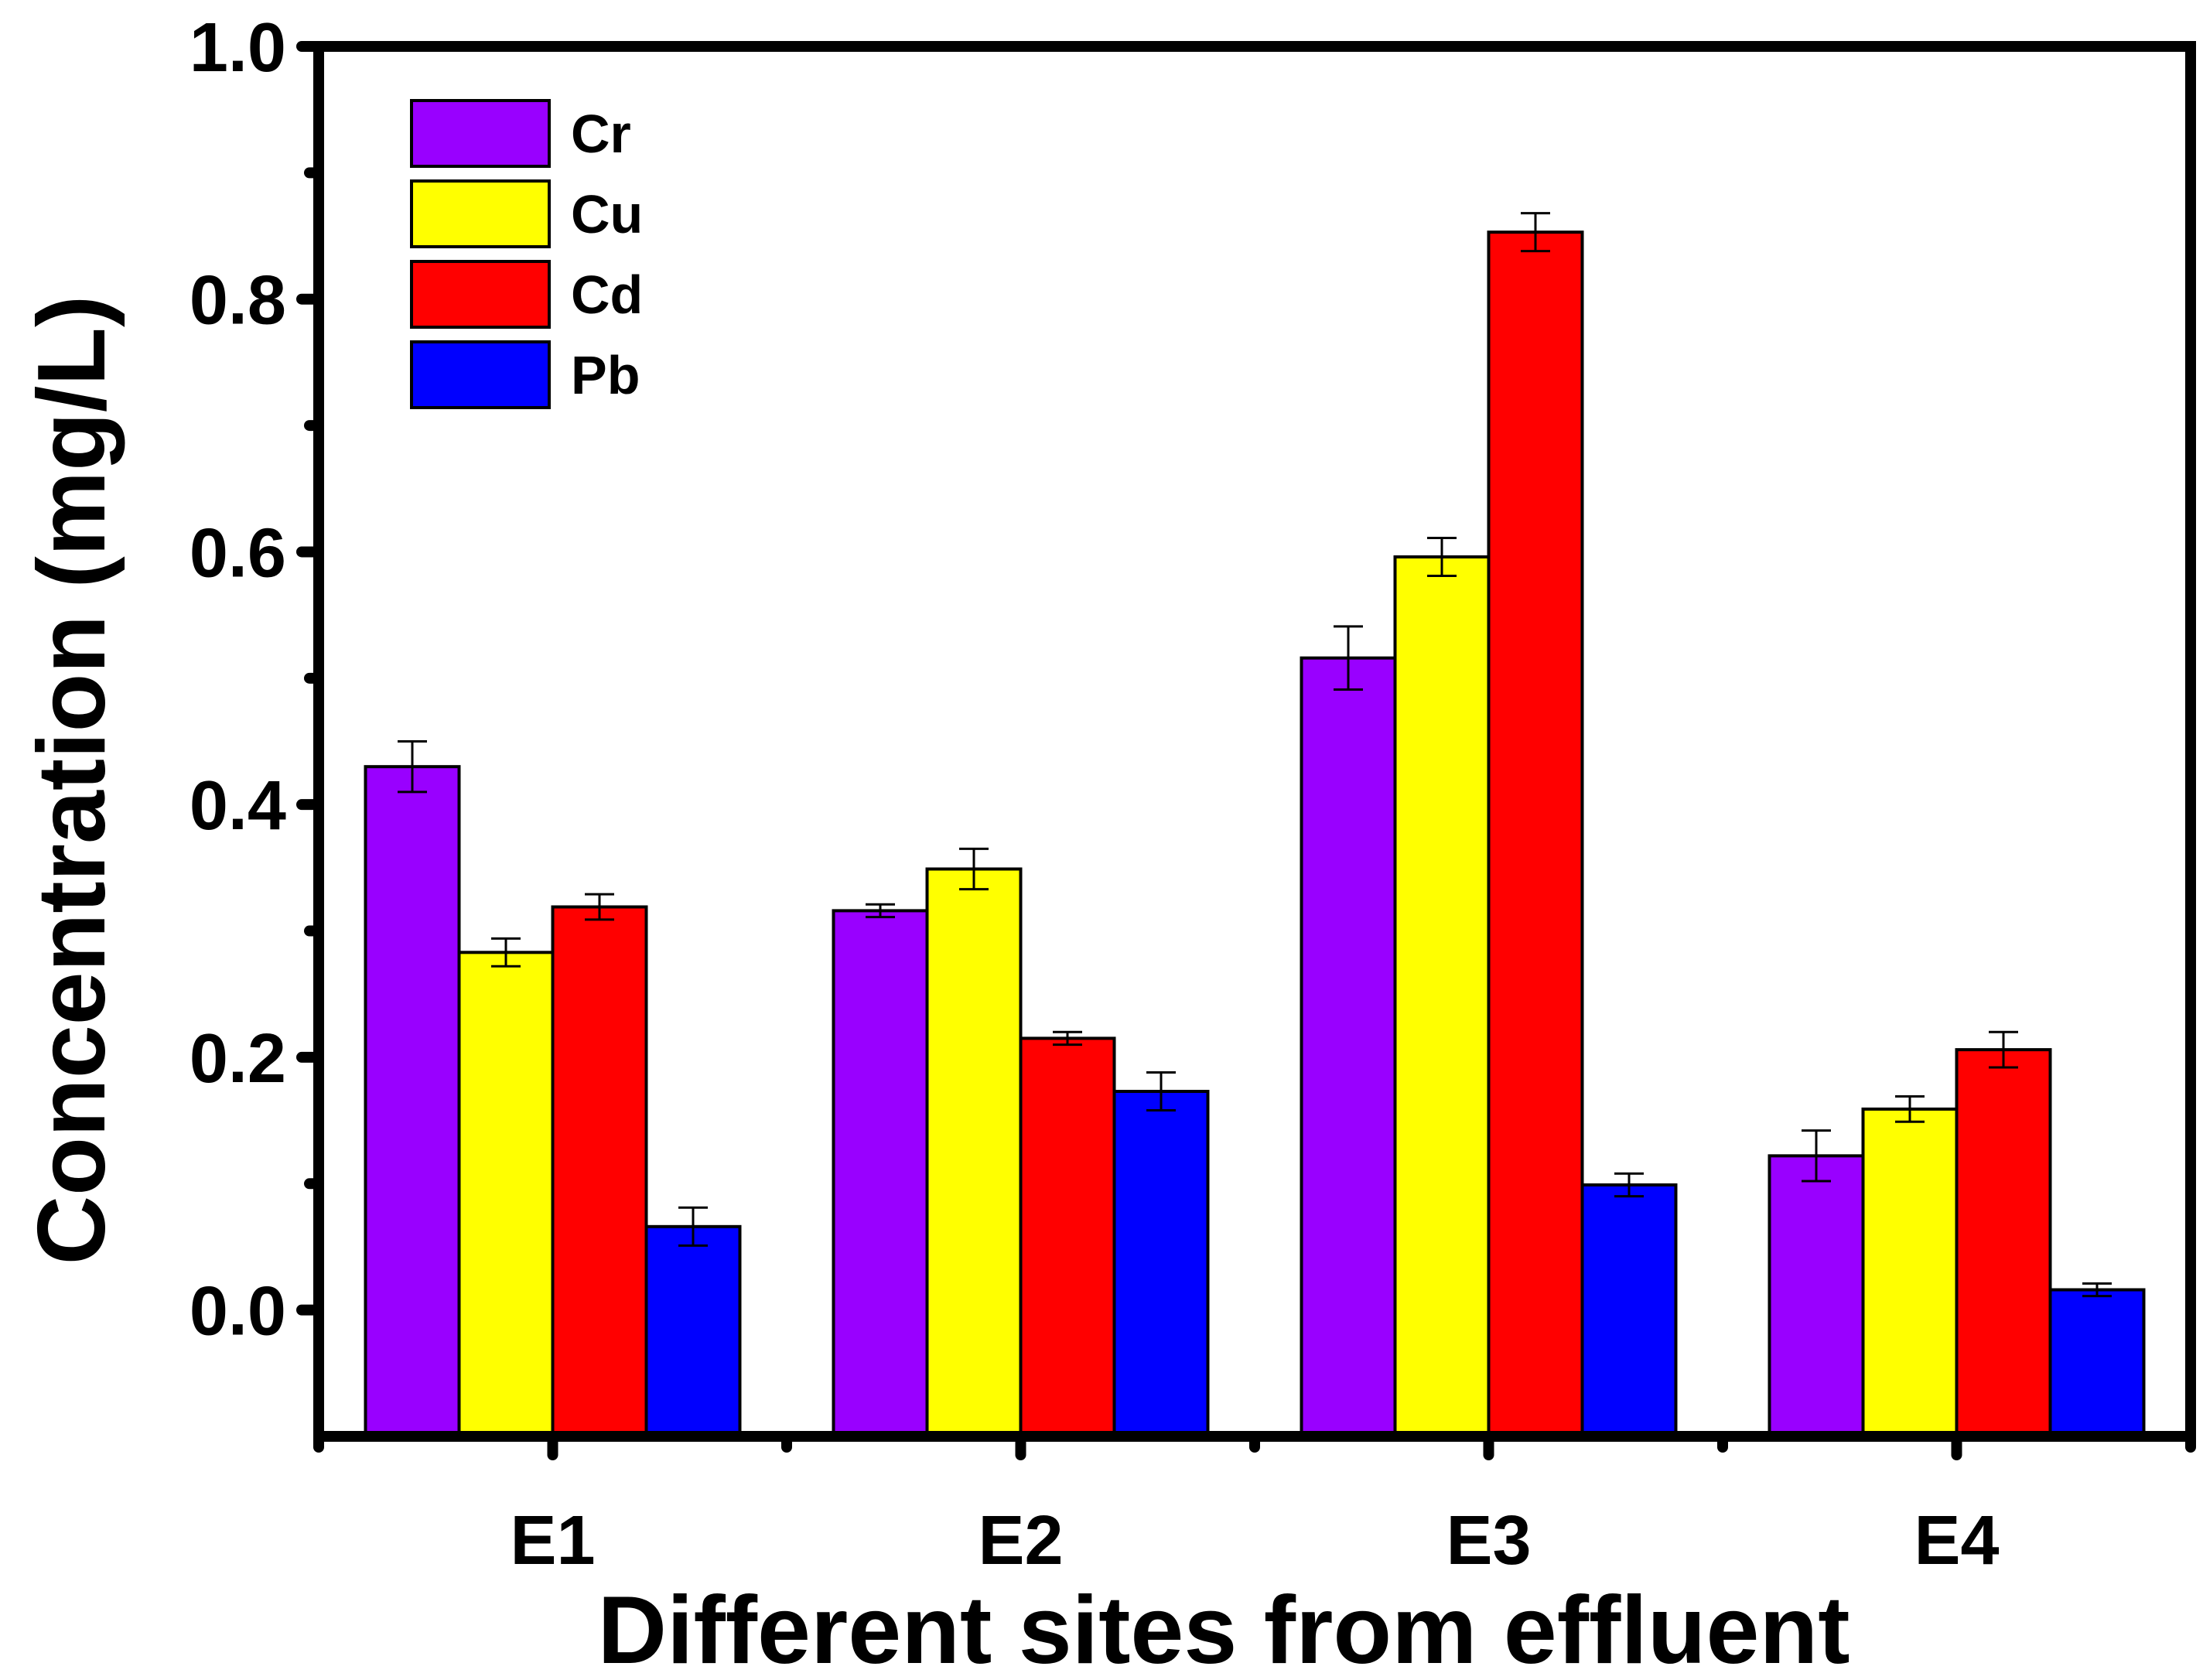  I want to click on x-tick-label-e2: E2, so click(1020, 1541).